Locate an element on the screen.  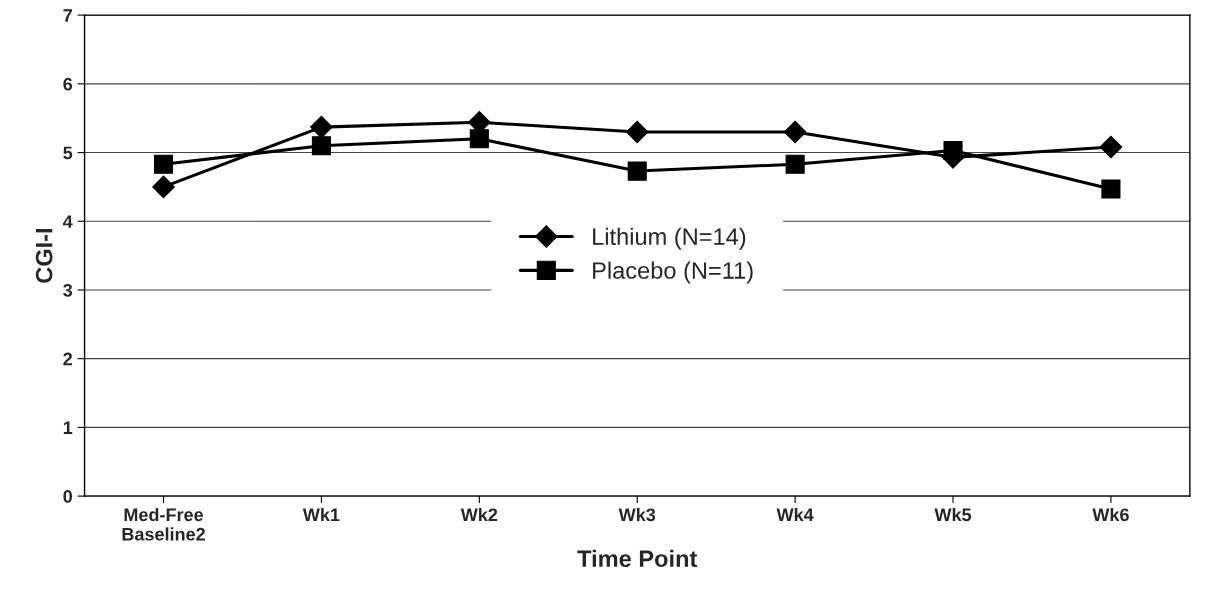
y-tick-label: 5 is located at coordinates (68, 153).